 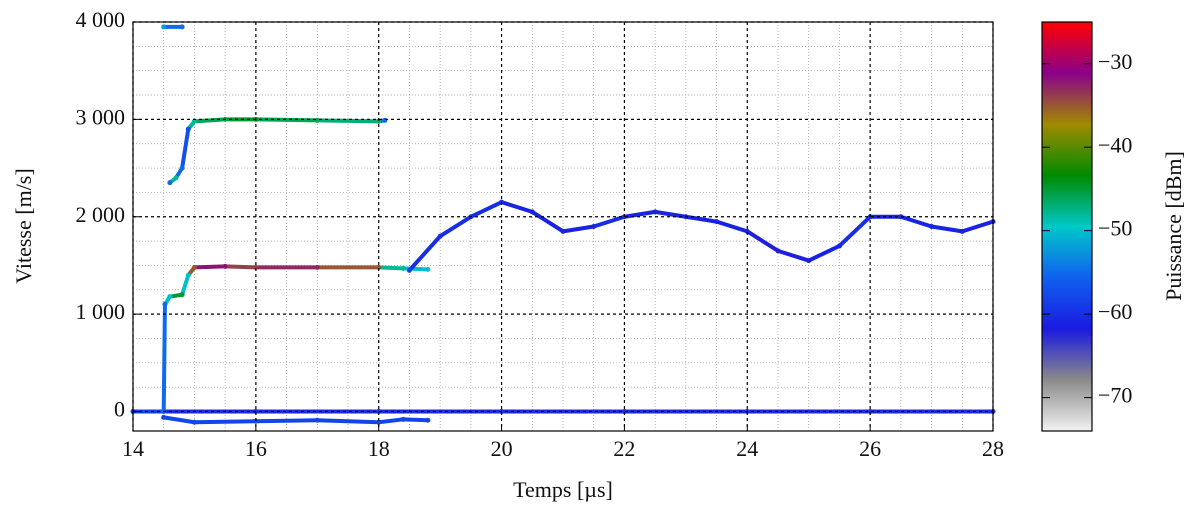 What do you see at coordinates (624, 448) in the screenshot?
I see `x-tick-label: 22` at bounding box center [624, 448].